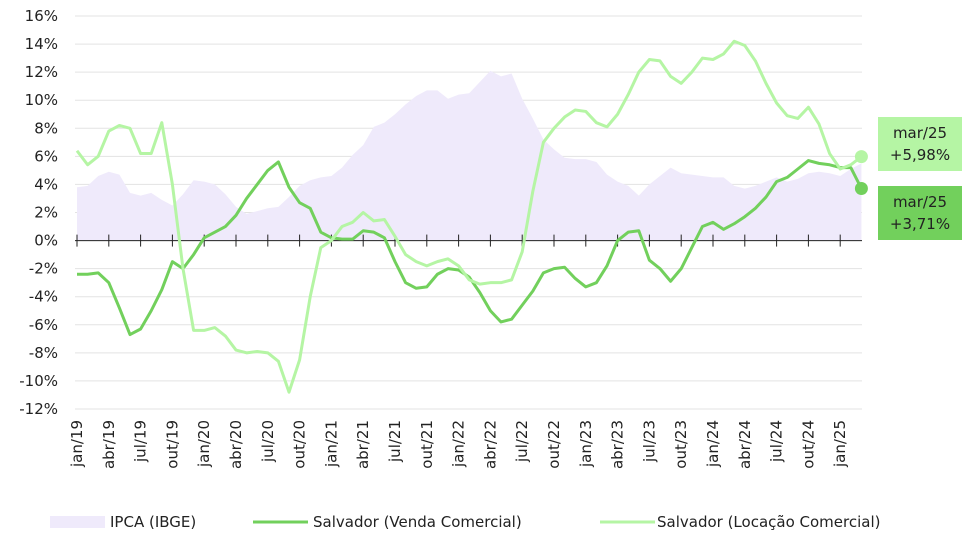 Image resolution: width=966 pixels, height=540 pixels. What do you see at coordinates (586, 444) in the screenshot?
I see `x-tick-label: jan/23` at bounding box center [586, 444].